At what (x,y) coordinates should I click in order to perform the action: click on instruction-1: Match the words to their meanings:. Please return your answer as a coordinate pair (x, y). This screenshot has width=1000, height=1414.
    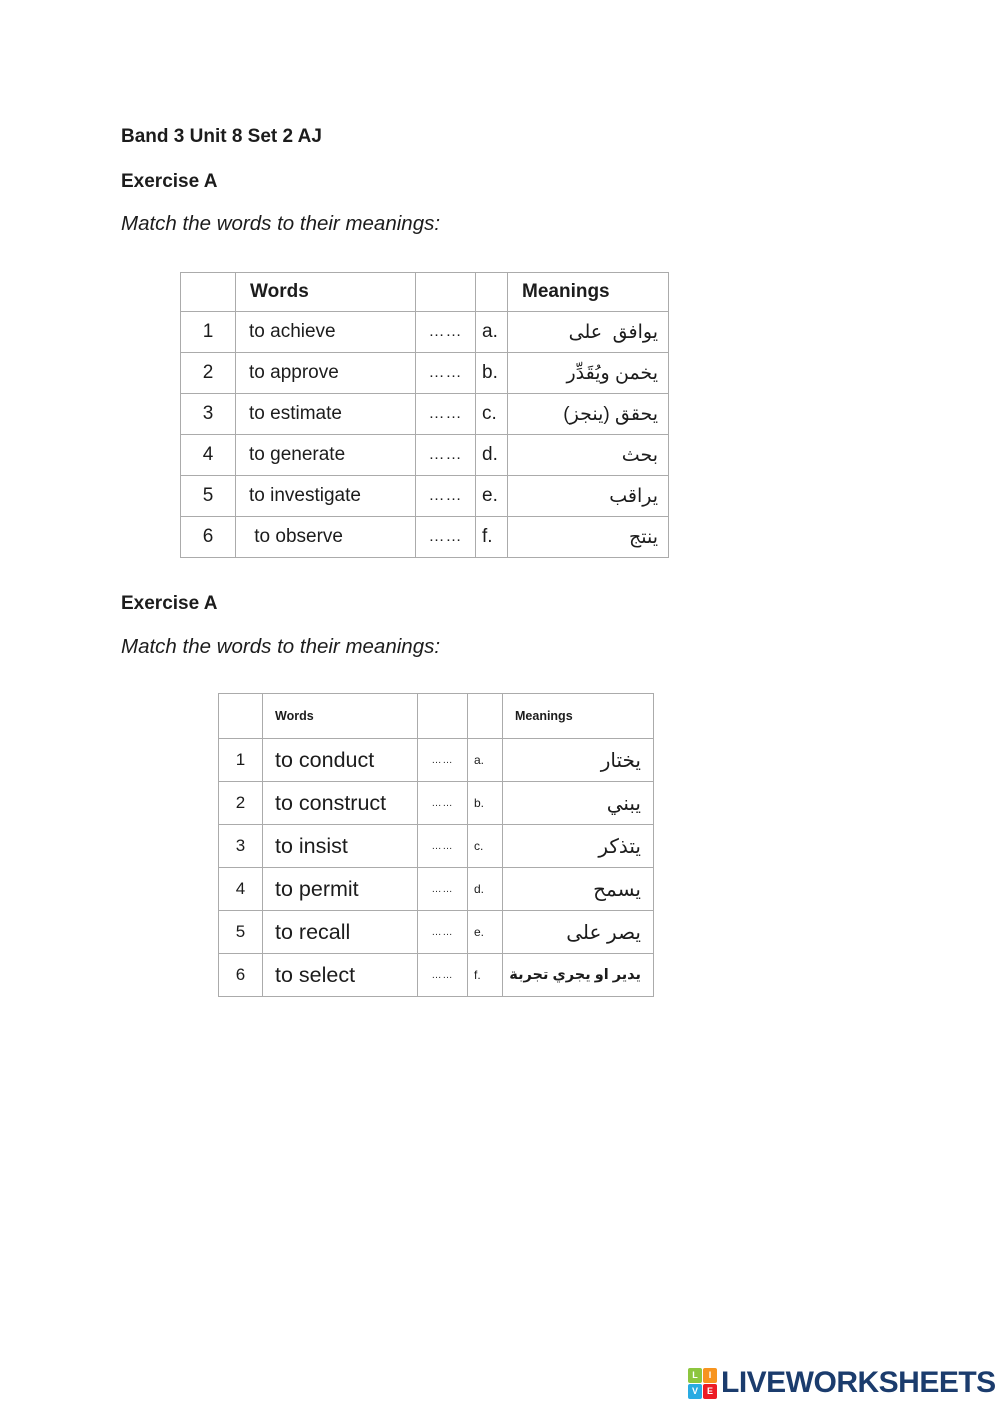
    Looking at the image, I should click on (281, 223).